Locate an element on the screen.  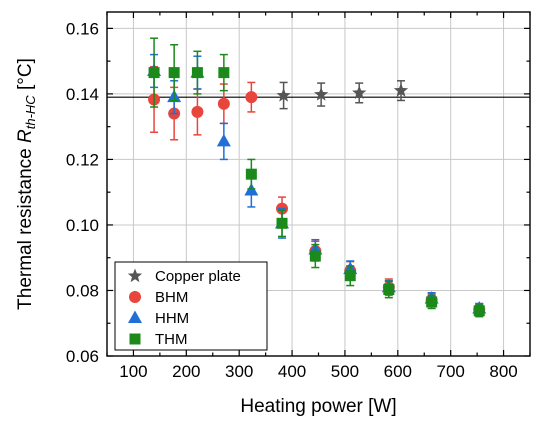
legend-marker-copper-plate is located at coordinates (135, 275).